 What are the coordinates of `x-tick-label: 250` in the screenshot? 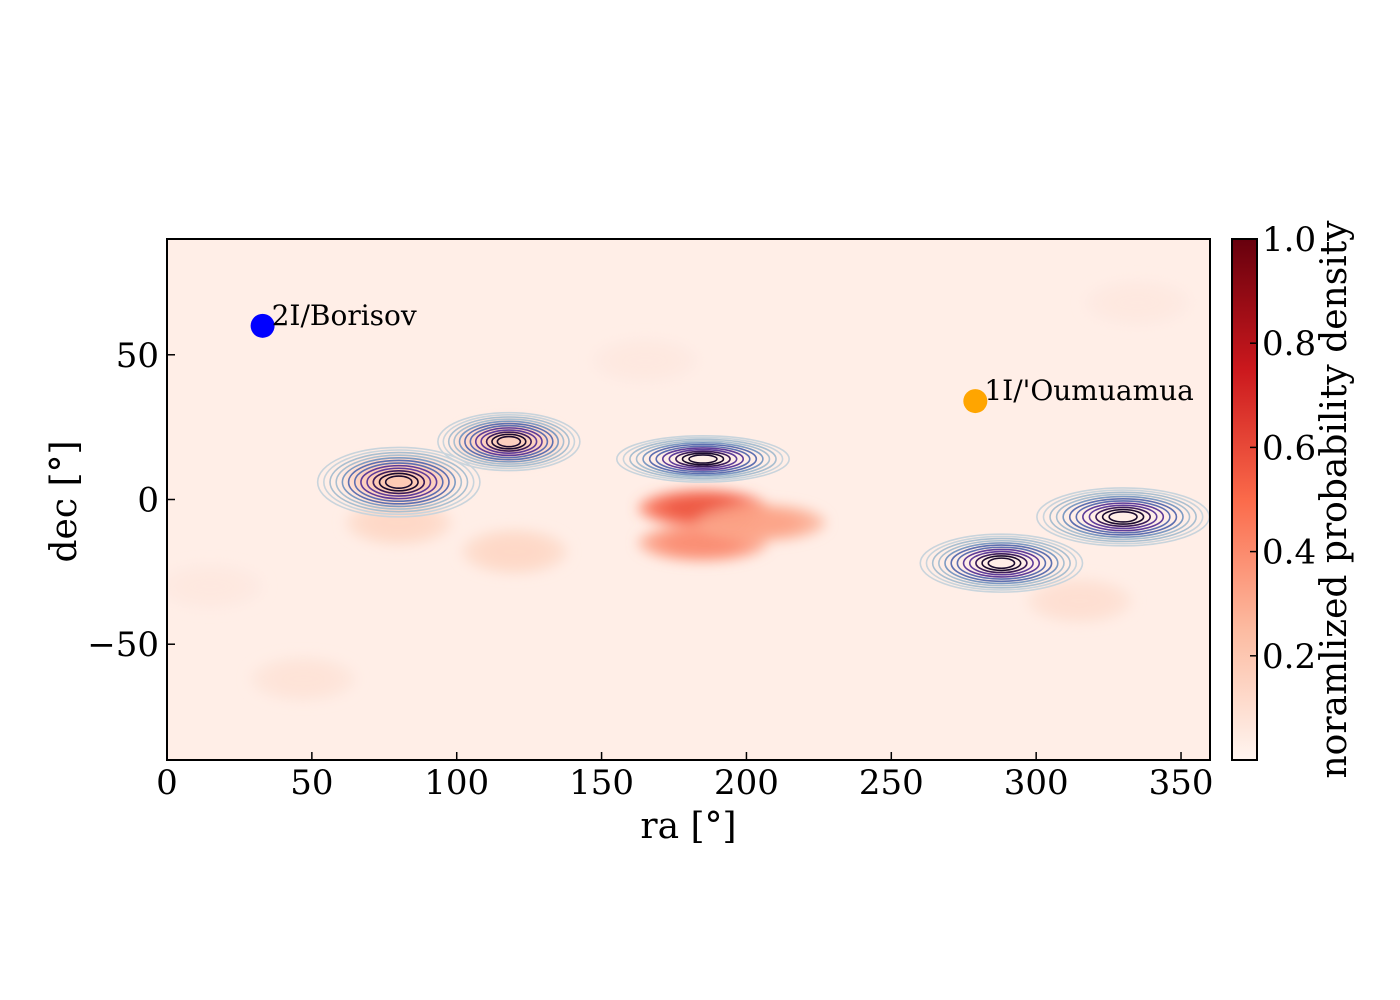 It's located at (891, 783).